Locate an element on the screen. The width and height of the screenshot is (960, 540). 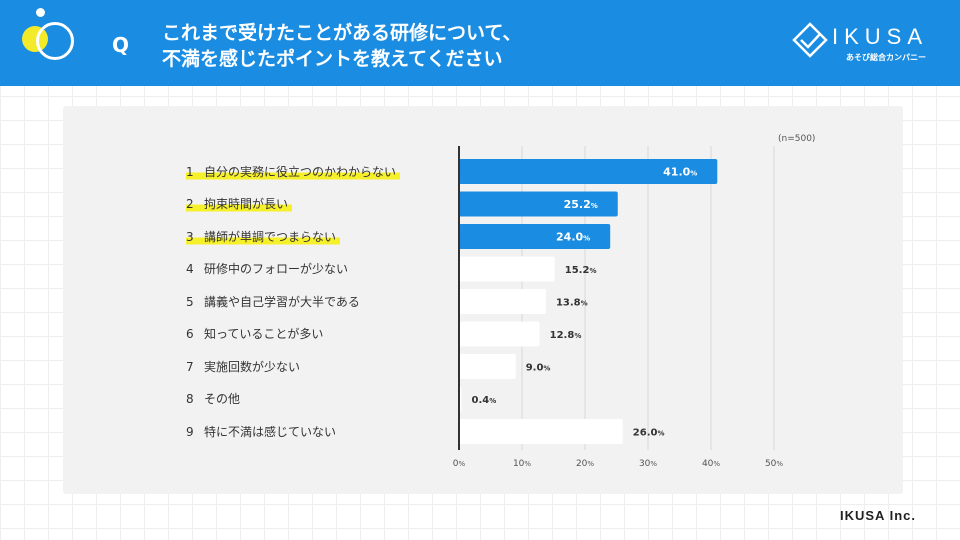
category-number: 3 is located at coordinates (190, 236).